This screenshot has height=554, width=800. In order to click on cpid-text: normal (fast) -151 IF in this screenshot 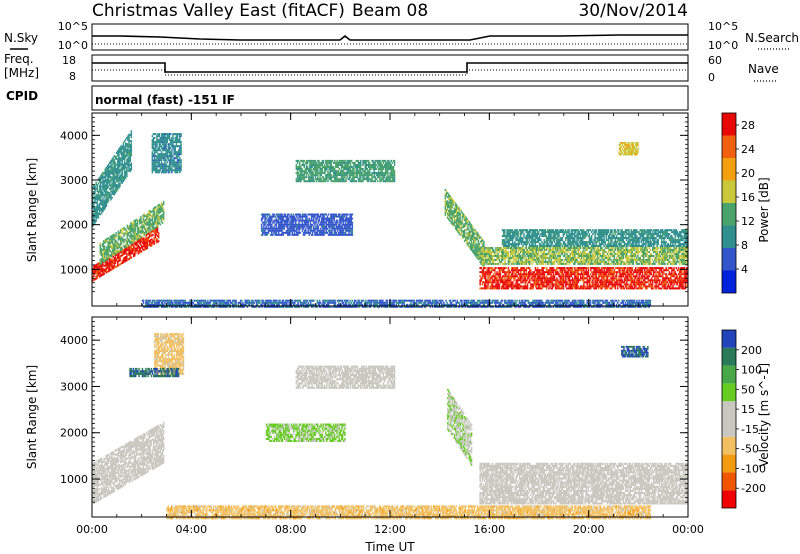, I will do `click(165, 100)`.